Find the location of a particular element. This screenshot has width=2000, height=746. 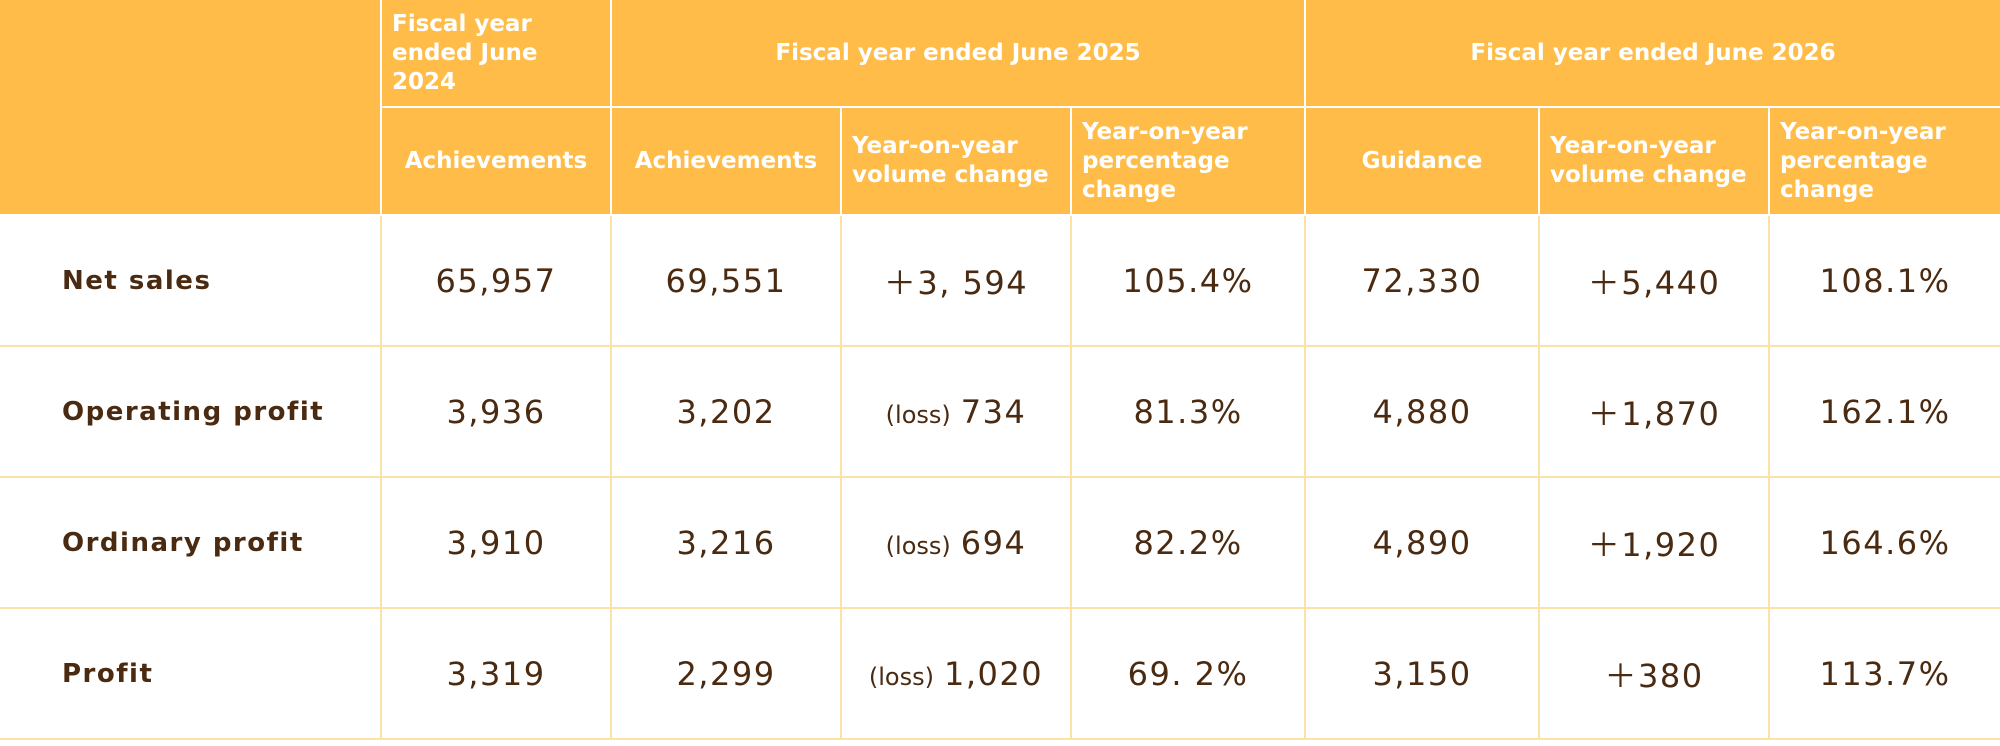

cell-vol2026: ＋1,870 is located at coordinates (1654, 411).